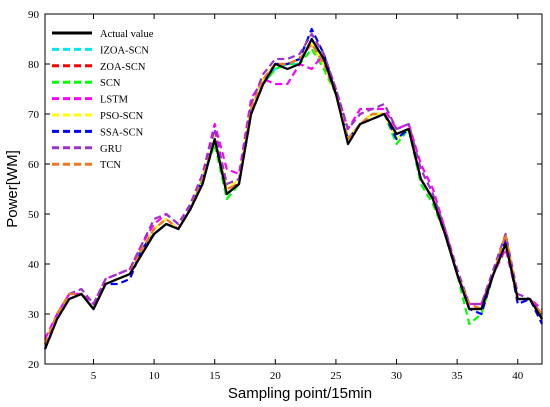 Image resolution: width=550 pixels, height=407 pixels. Describe the element at coordinates (94, 376) in the screenshot. I see `x-tick-label: 5` at that location.